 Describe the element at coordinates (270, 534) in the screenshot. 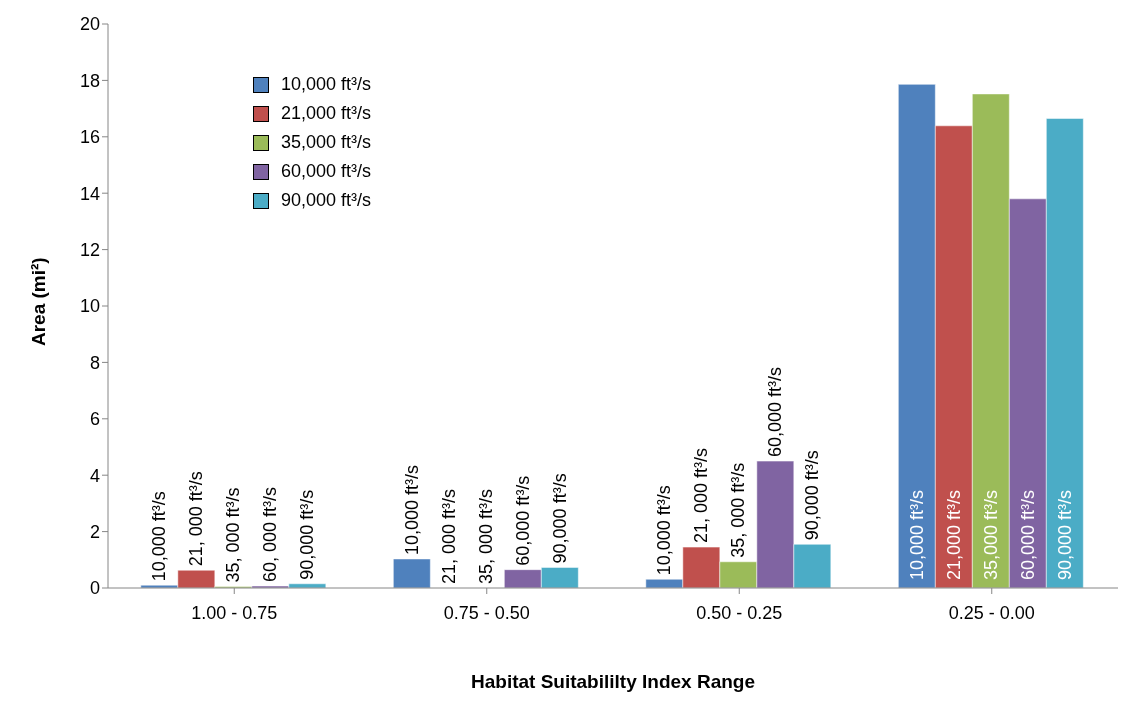

I see `annotation: 60, 000 ft³/s` at that location.